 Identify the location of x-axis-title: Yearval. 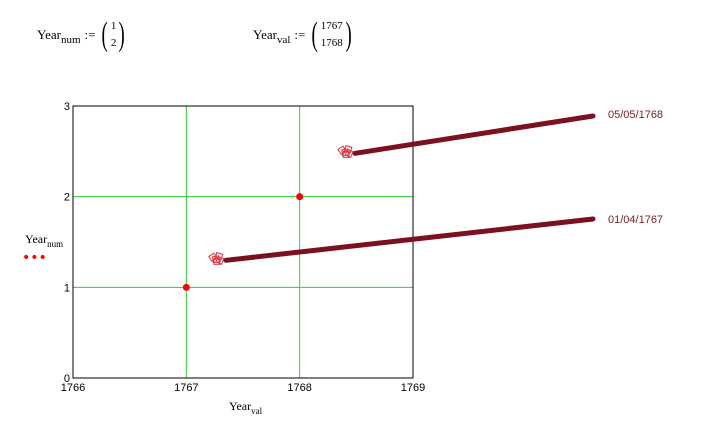
(246, 407).